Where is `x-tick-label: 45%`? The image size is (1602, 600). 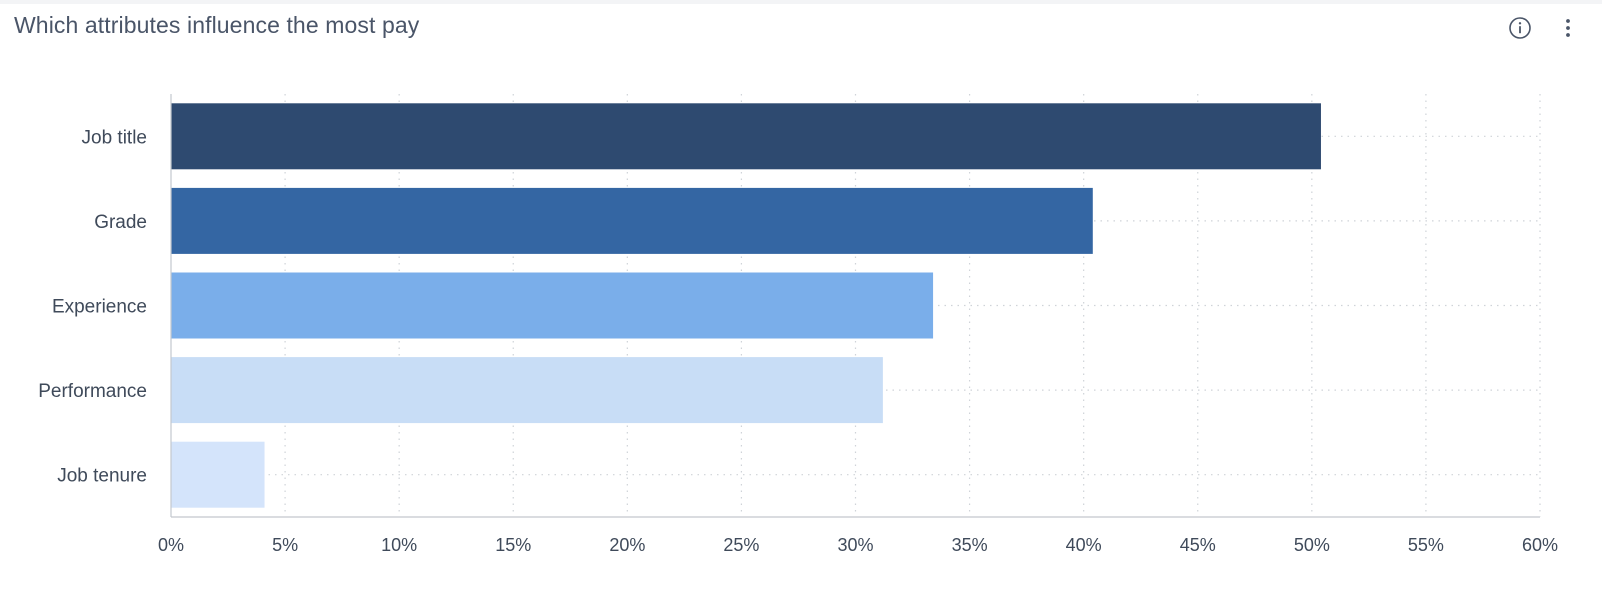 x-tick-label: 45% is located at coordinates (1198, 545).